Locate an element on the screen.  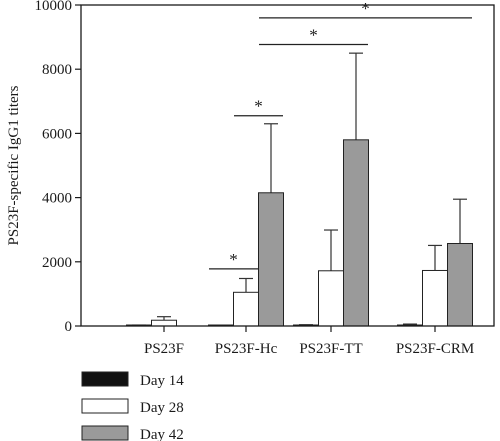
x-tick-label: PS23F-CRM is located at coordinates (435, 349).